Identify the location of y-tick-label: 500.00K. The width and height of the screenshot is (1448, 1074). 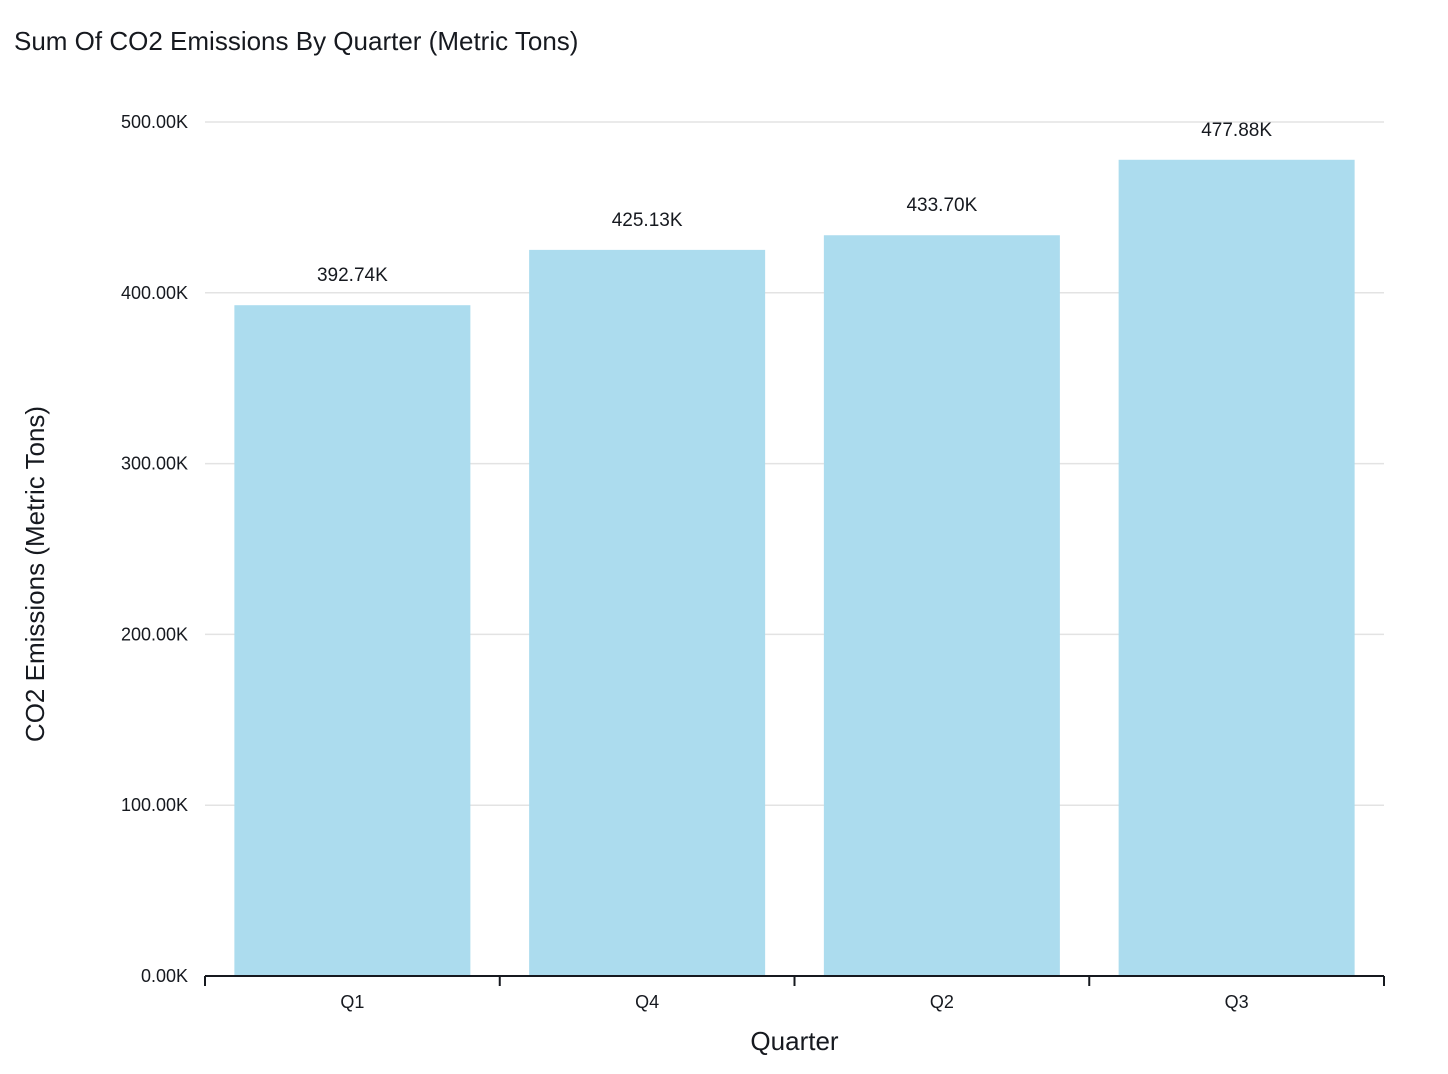
(154, 122).